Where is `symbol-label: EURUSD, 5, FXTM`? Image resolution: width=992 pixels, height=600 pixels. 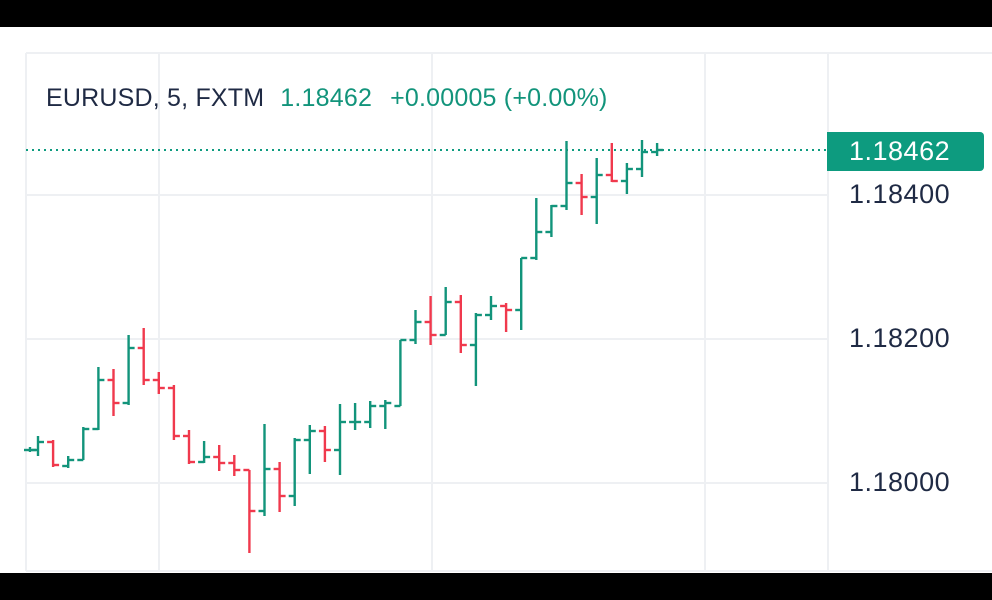
symbol-label: EURUSD, 5, FXTM is located at coordinates (155, 98).